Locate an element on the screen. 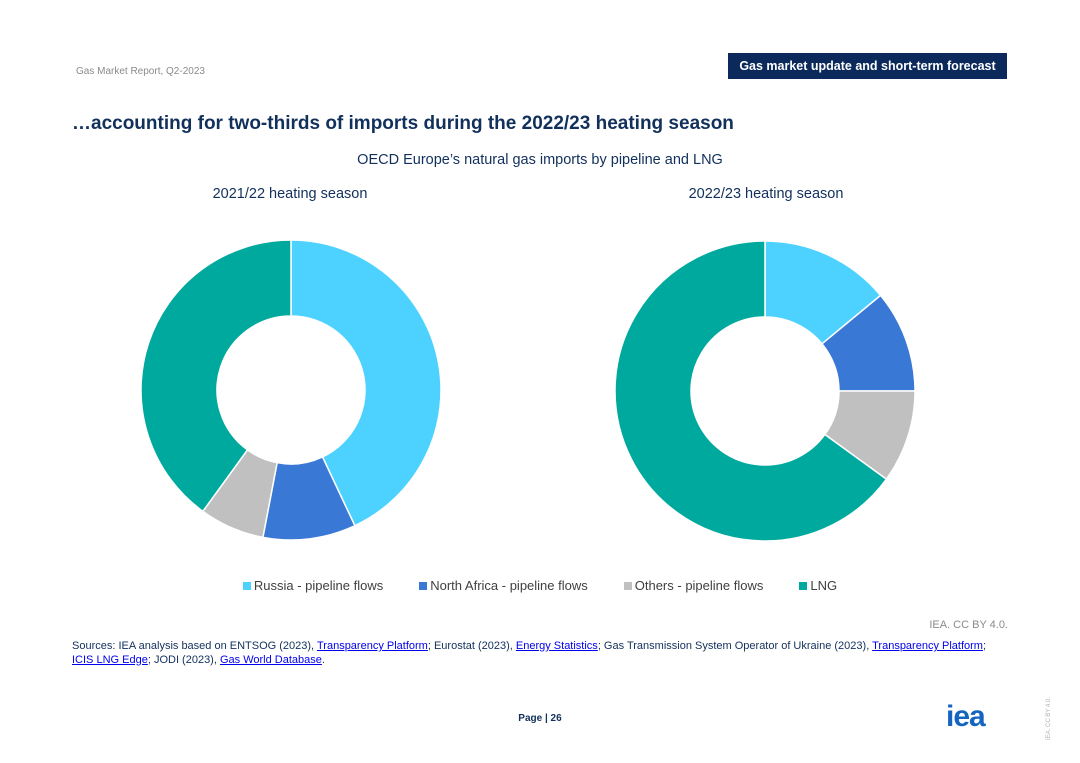 The width and height of the screenshot is (1080, 763). legend-item-others: Others - pipeline flows is located at coordinates (693, 585).